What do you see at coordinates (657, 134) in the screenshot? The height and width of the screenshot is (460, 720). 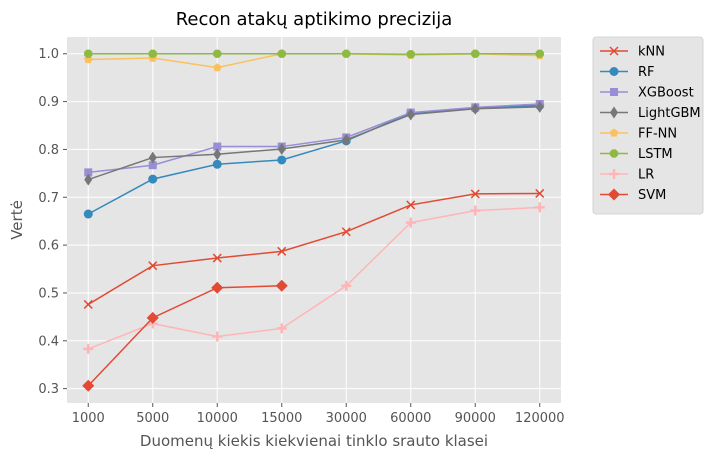 I see `legend-label: FF-NN` at bounding box center [657, 134].